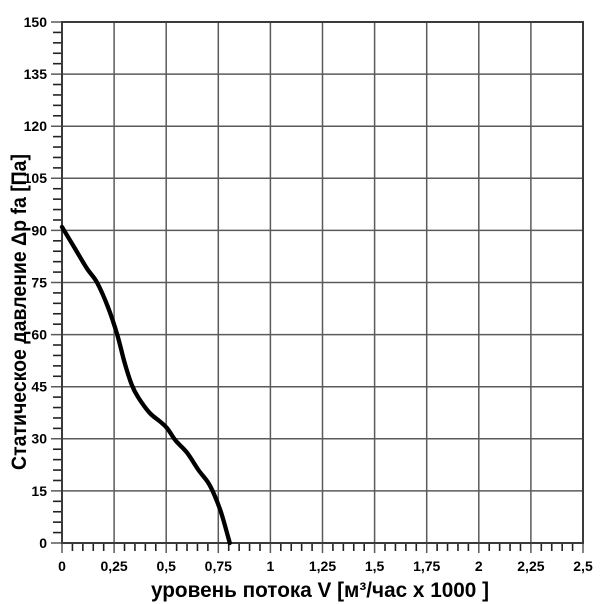 This screenshot has width=600, height=604. I want to click on x-tick-label: 1,75, so click(426, 566).